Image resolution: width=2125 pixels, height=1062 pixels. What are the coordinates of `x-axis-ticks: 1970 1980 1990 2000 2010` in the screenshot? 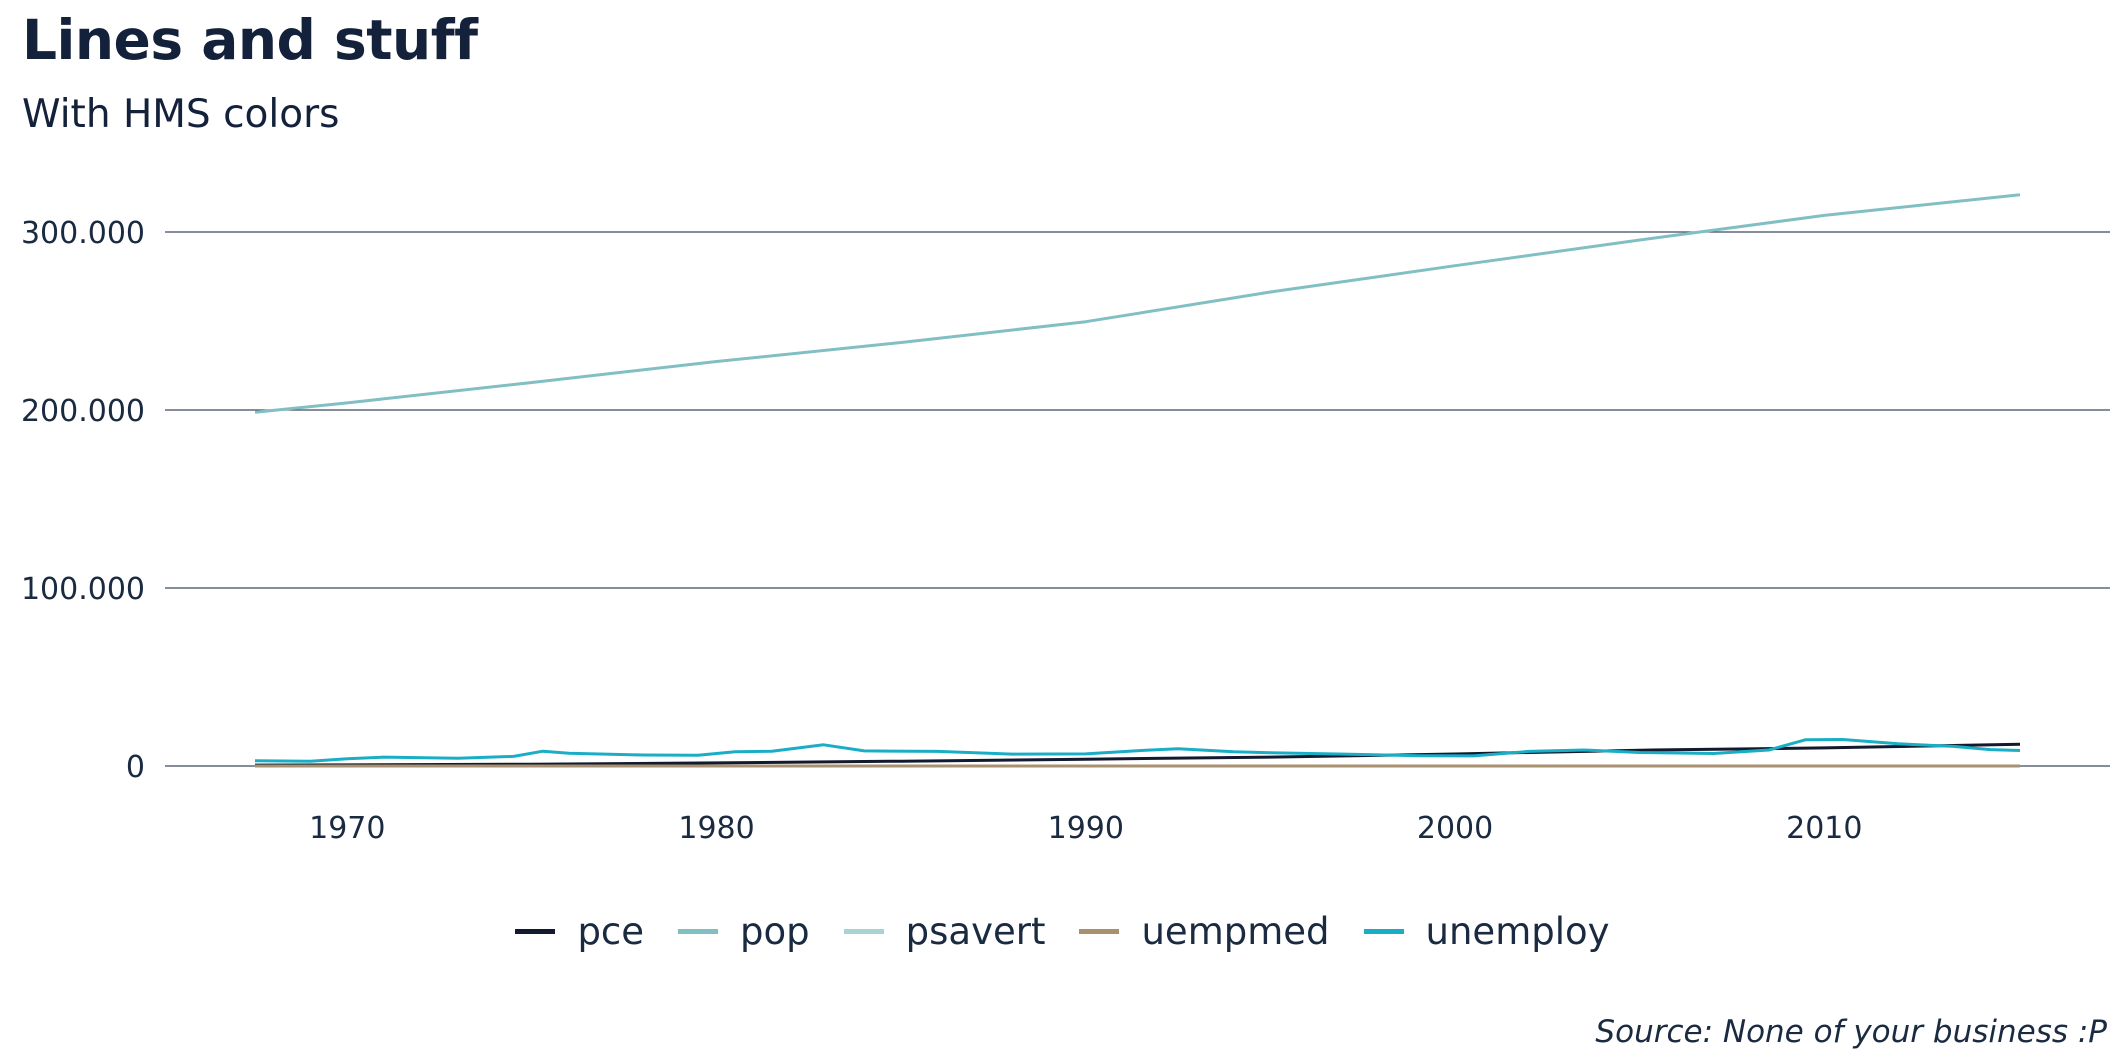 It's located at (1085, 828).